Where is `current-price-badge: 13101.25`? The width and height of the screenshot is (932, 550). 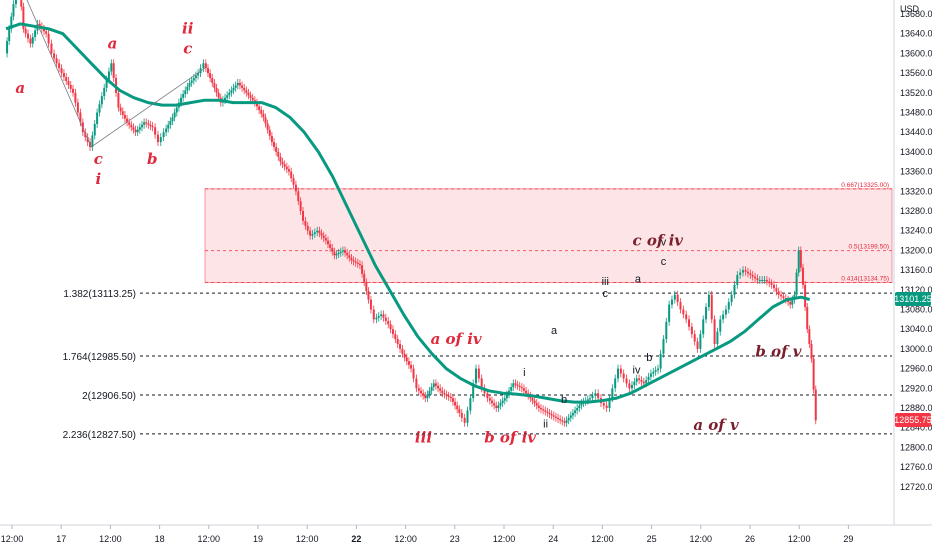
current-price-badge: 13101.25 is located at coordinates (913, 299).